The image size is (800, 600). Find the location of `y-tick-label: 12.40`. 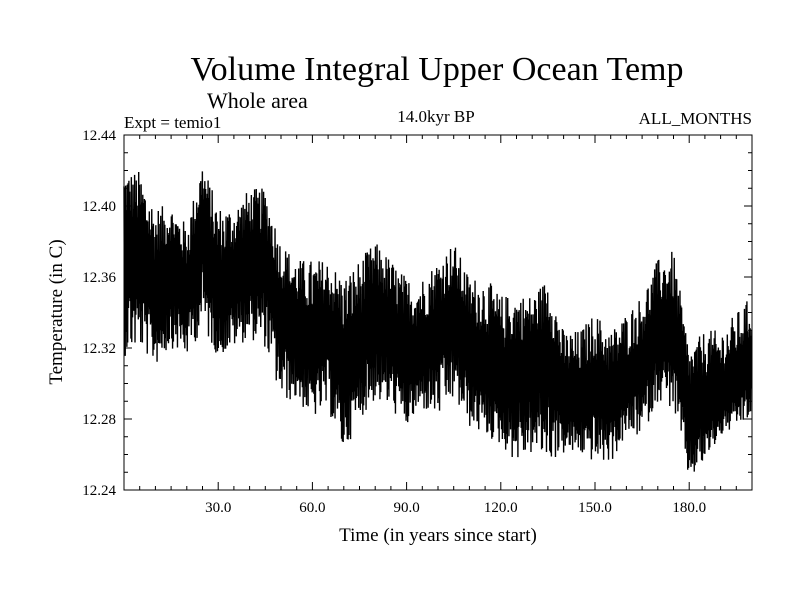

y-tick-label: 12.40 is located at coordinates (99, 207).